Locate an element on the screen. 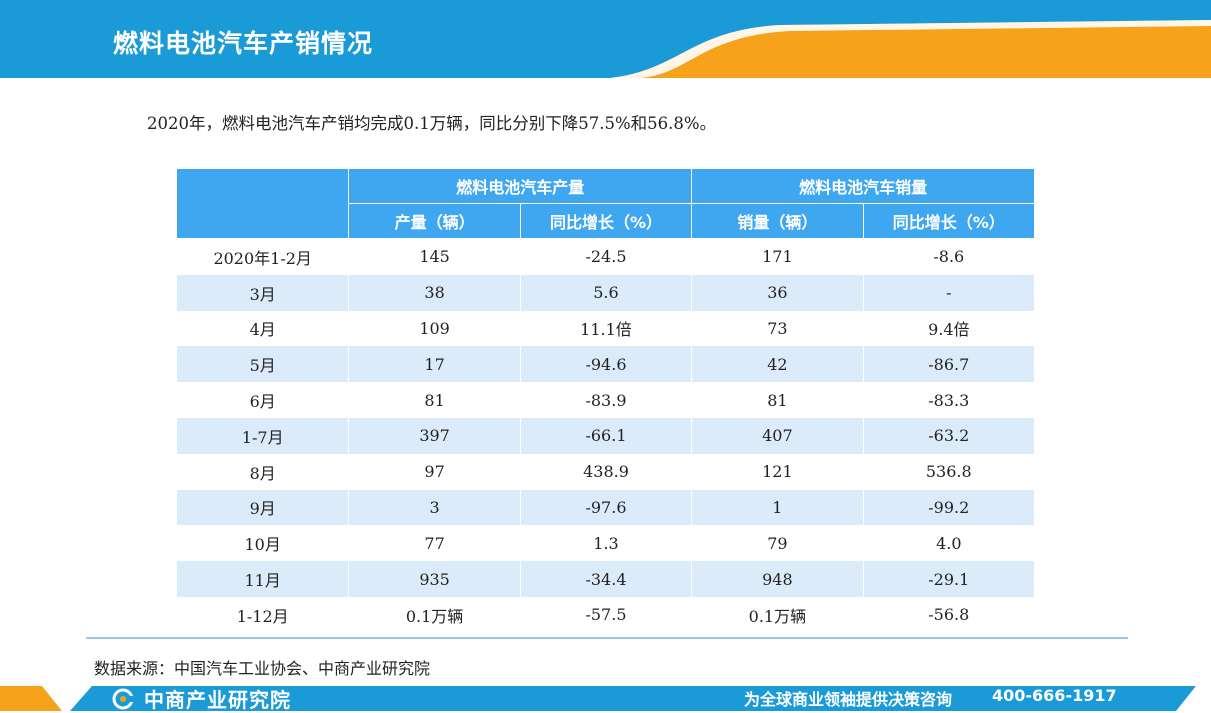  table-row: 8月 97 438.9 121 536.8 is located at coordinates (605, 471).